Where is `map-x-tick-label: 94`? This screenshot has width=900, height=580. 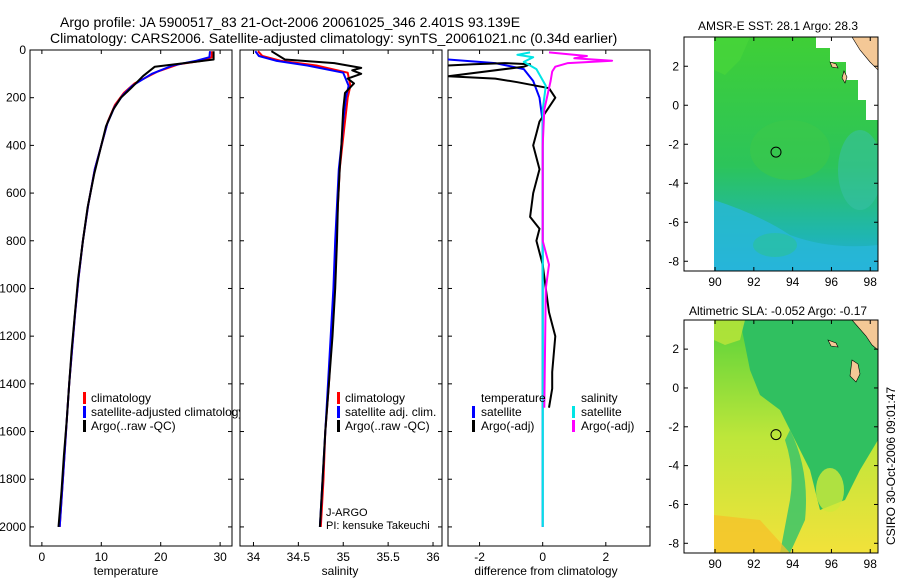
map-x-tick-label: 94 is located at coordinates (793, 564).